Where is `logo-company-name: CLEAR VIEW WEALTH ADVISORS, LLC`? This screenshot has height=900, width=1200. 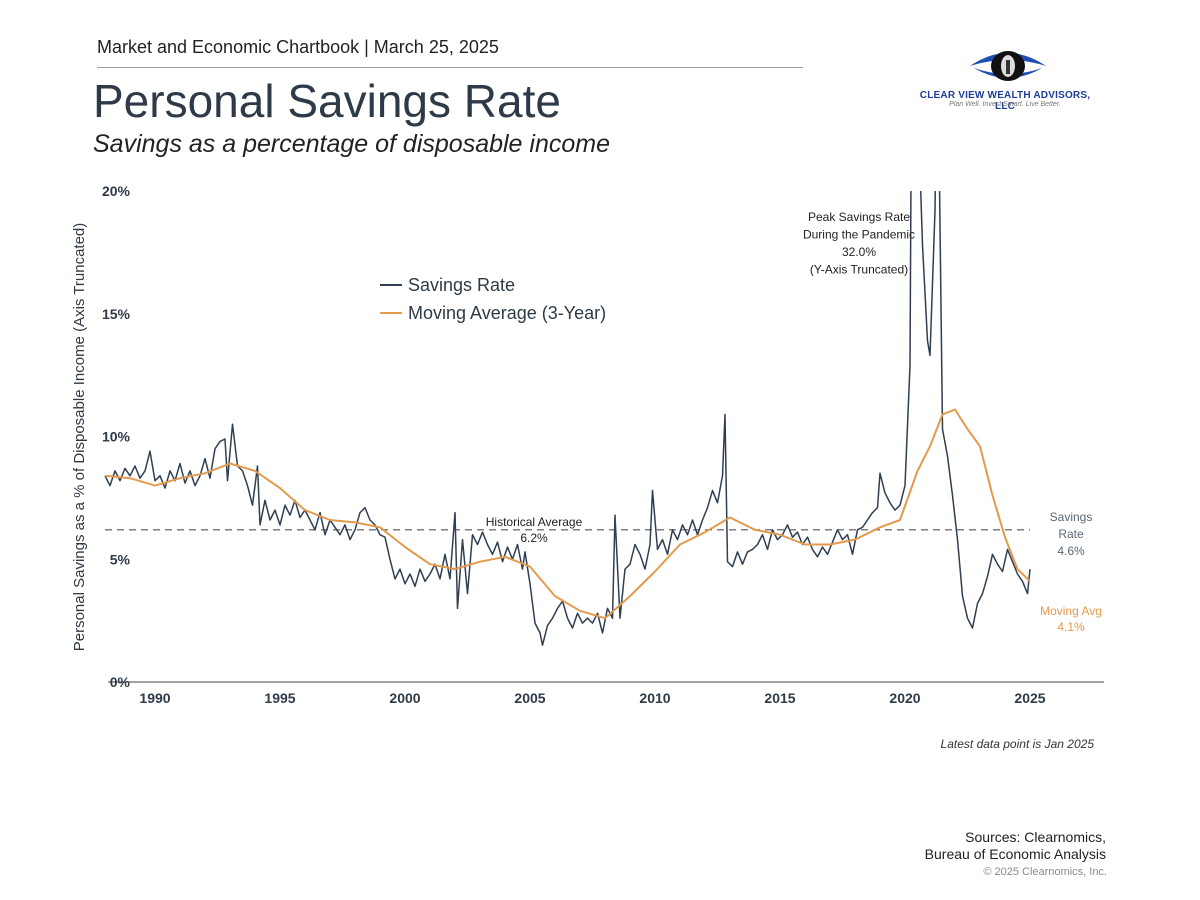
logo-company-name: CLEAR VIEW WEALTH ADVISORS, LLC is located at coordinates (1005, 101).